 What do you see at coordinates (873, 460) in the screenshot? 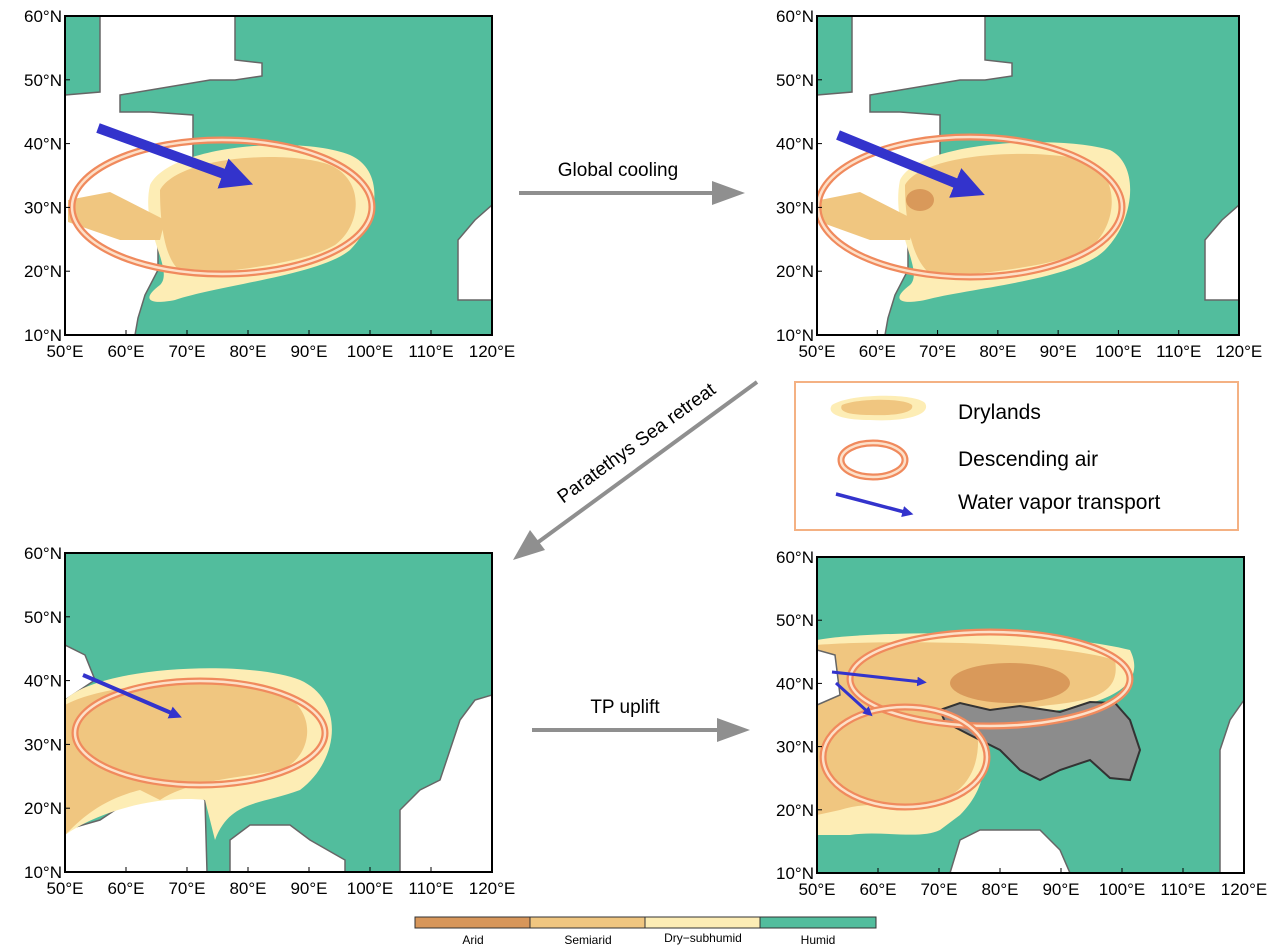
I see `legend-descending-symbol` at bounding box center [873, 460].